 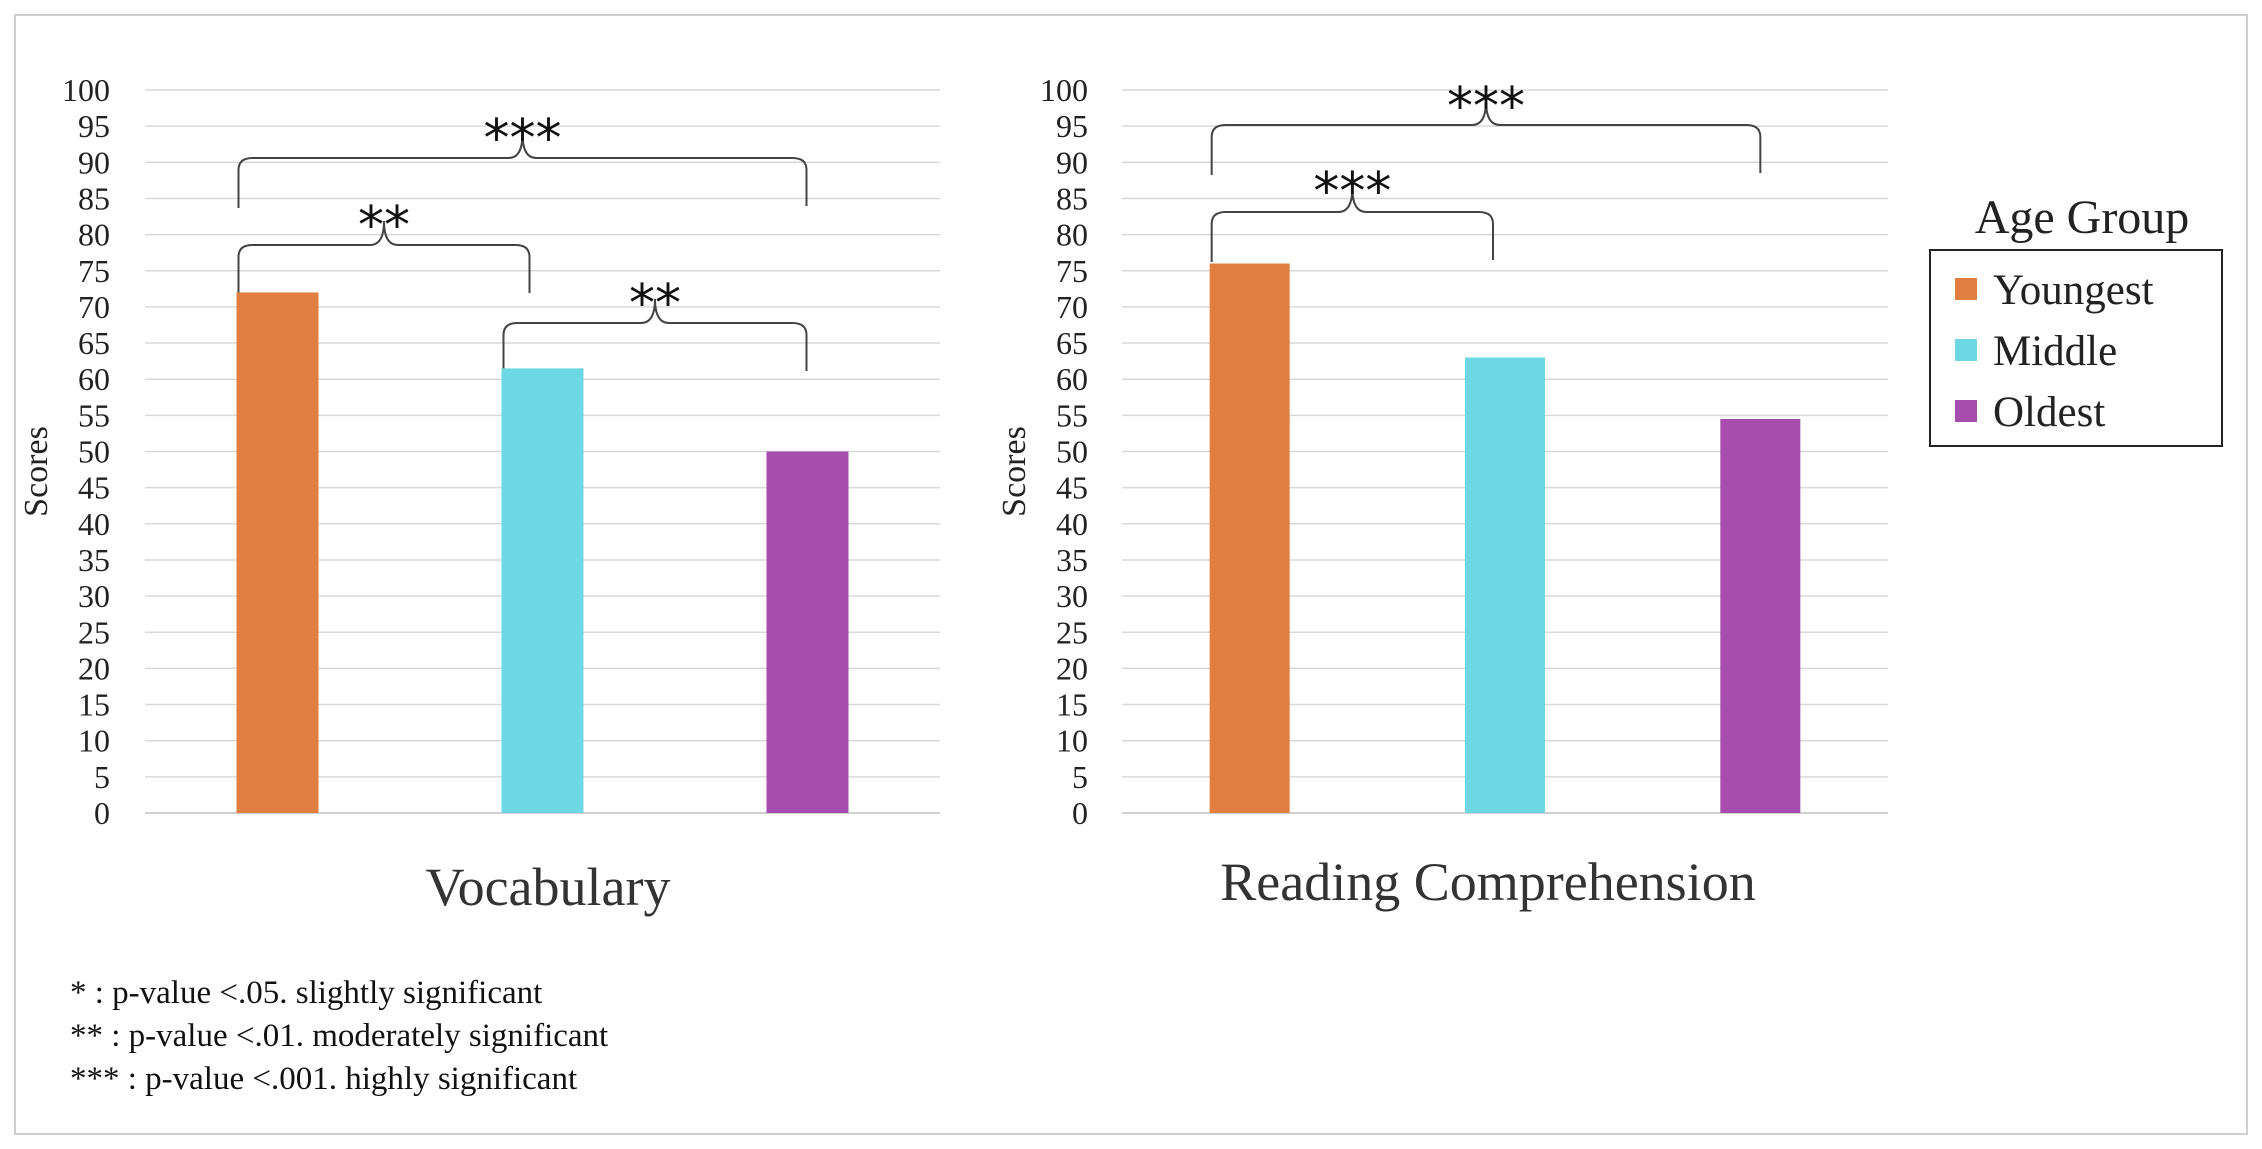 I want to click on legend-label-oldest: Oldest, so click(x=2049, y=412).